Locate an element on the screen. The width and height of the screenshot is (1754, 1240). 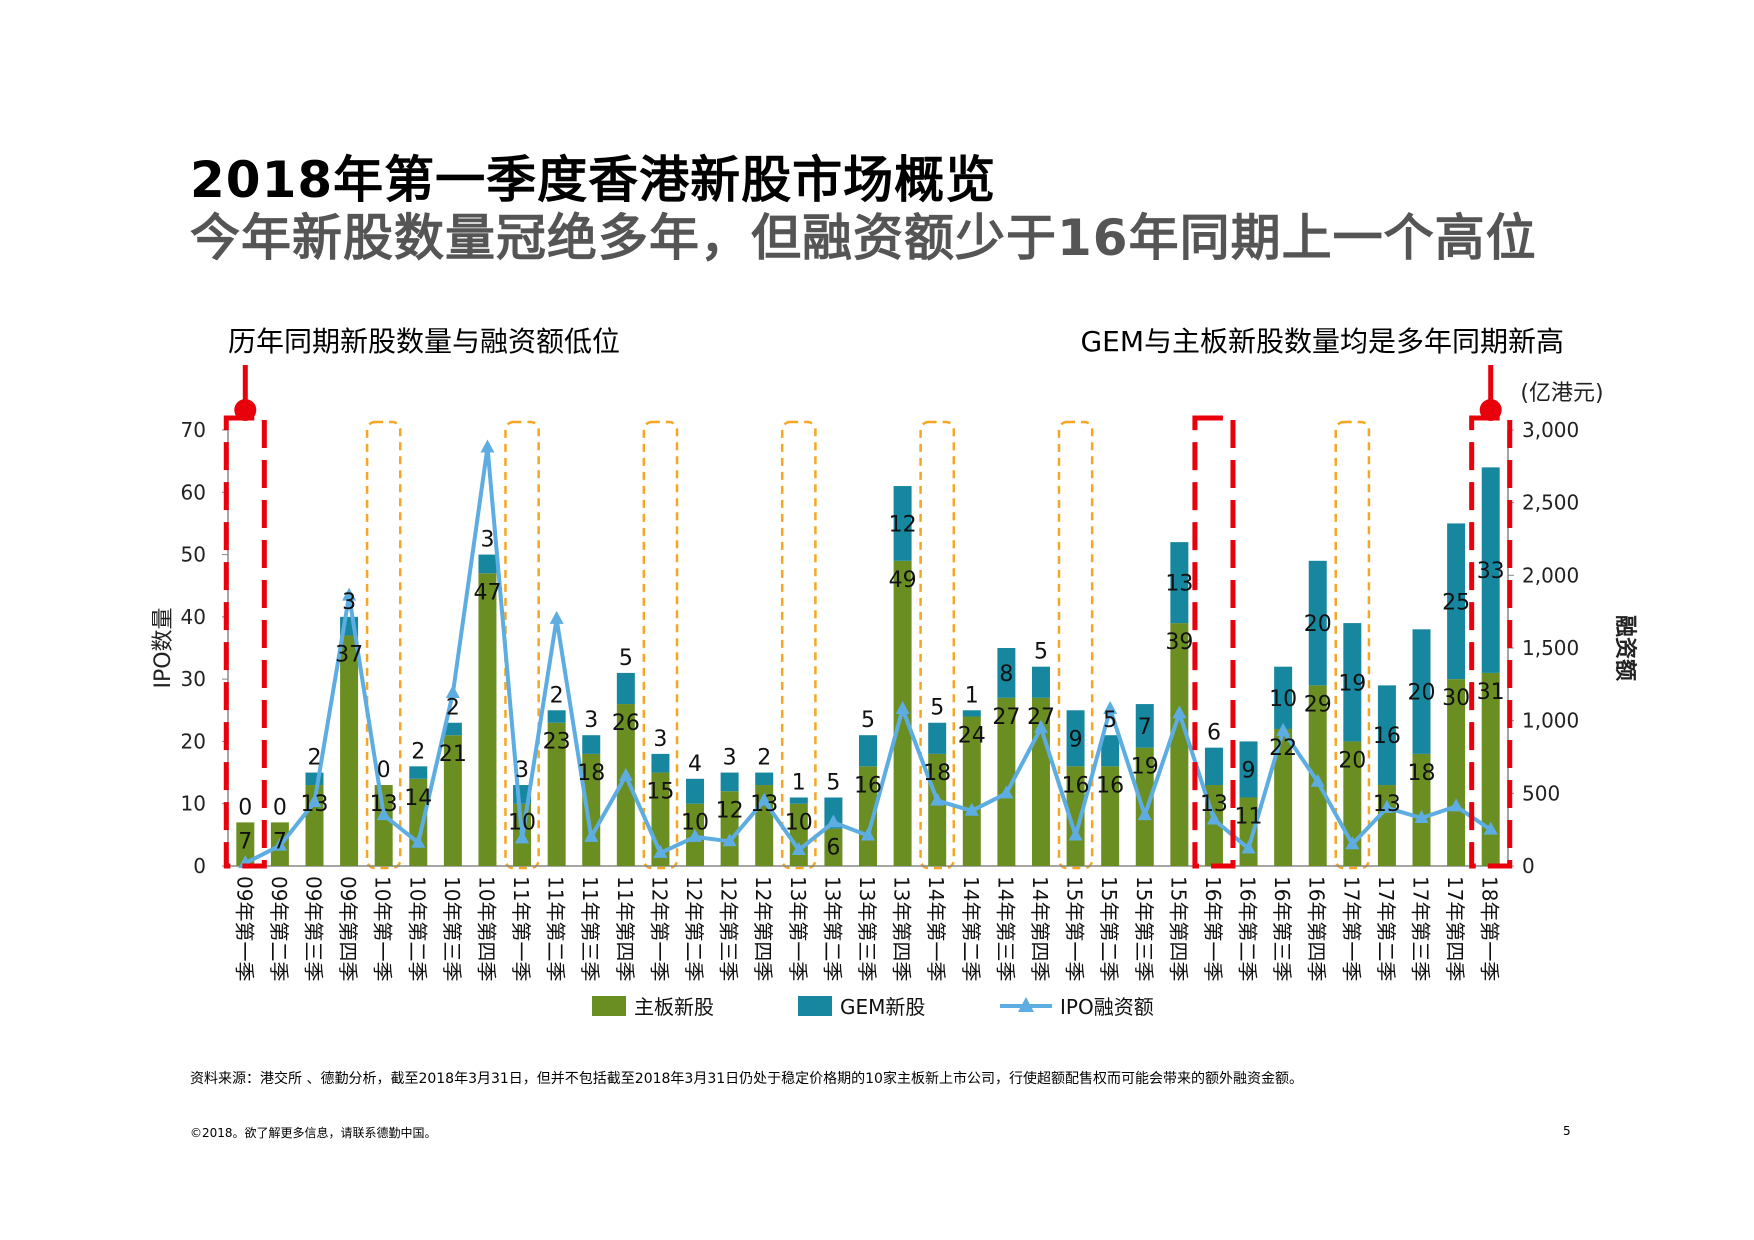
y-tick-label-left: 30 is located at coordinates (193, 679).